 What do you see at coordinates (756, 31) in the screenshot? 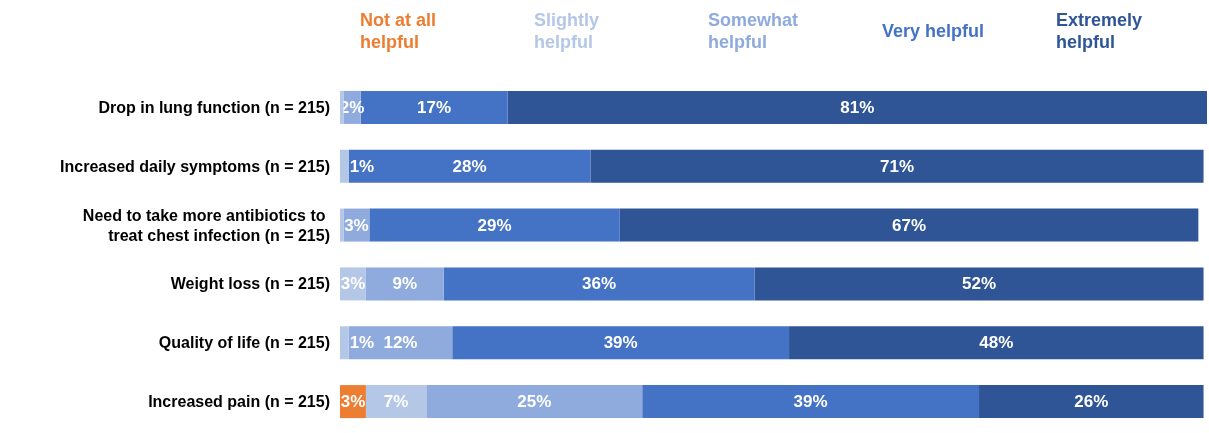
I see `text: Somewhat helpful` at bounding box center [756, 31].